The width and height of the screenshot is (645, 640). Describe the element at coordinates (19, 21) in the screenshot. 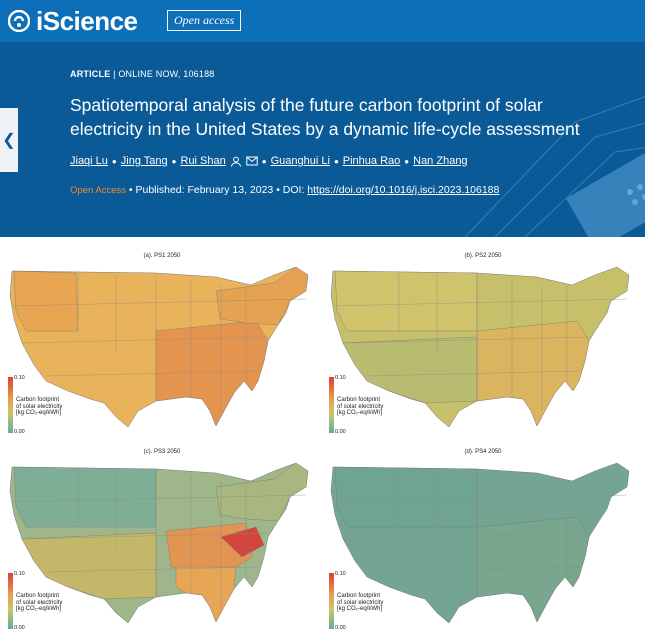

I see `iscience-logo-icon` at that location.